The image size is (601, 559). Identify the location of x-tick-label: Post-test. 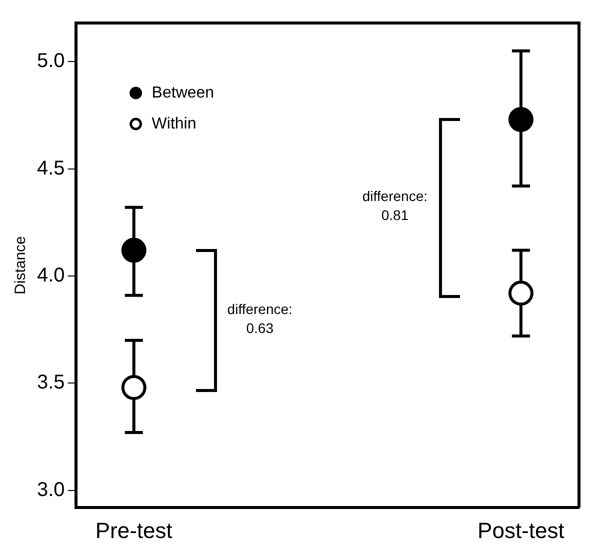
(521, 530).